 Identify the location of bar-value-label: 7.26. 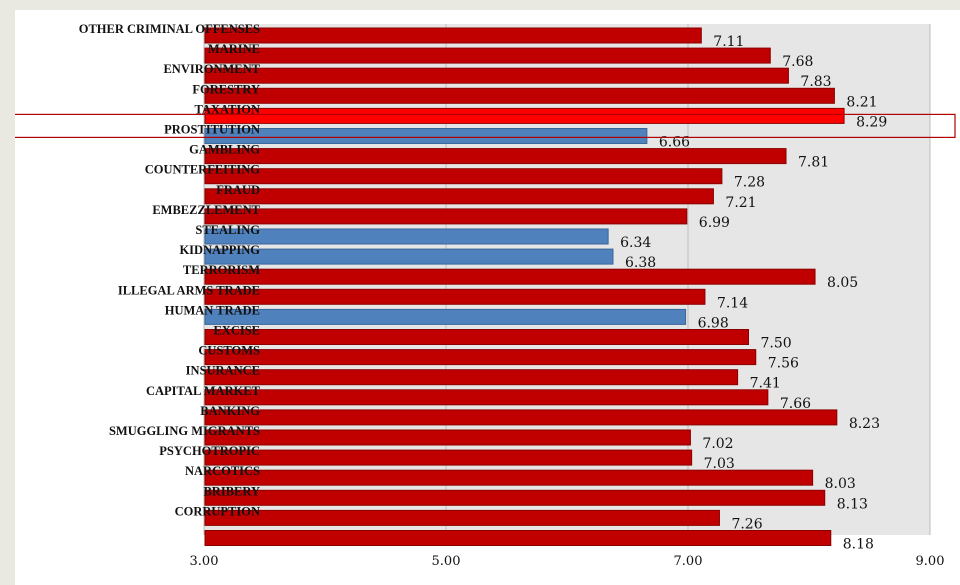
(746, 524).